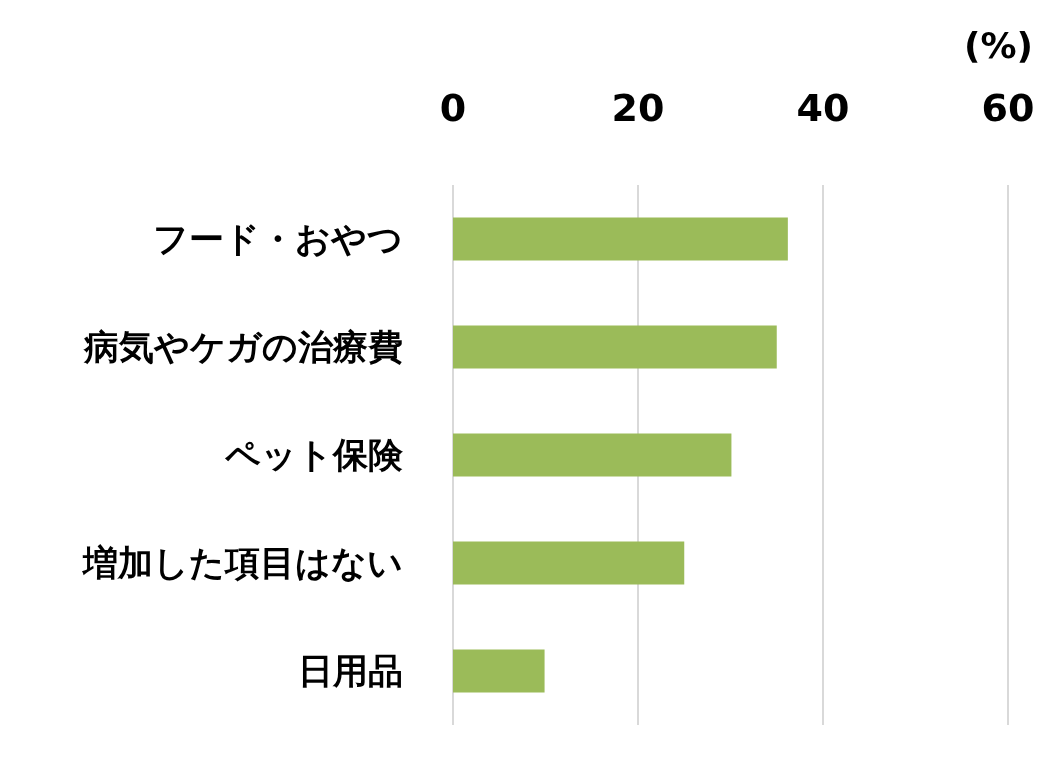 Image resolution: width=1060 pixels, height=764 pixels. Describe the element at coordinates (638, 108) in the screenshot. I see `x-tick-label: 20` at that location.